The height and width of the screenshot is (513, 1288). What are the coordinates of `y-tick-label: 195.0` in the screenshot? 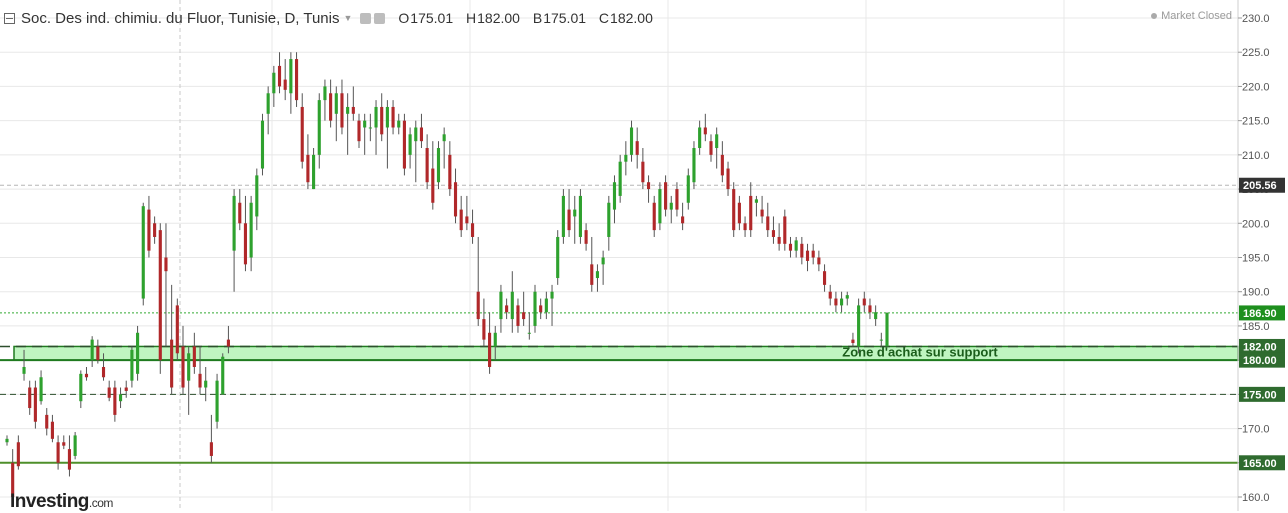 It's located at (1256, 259).